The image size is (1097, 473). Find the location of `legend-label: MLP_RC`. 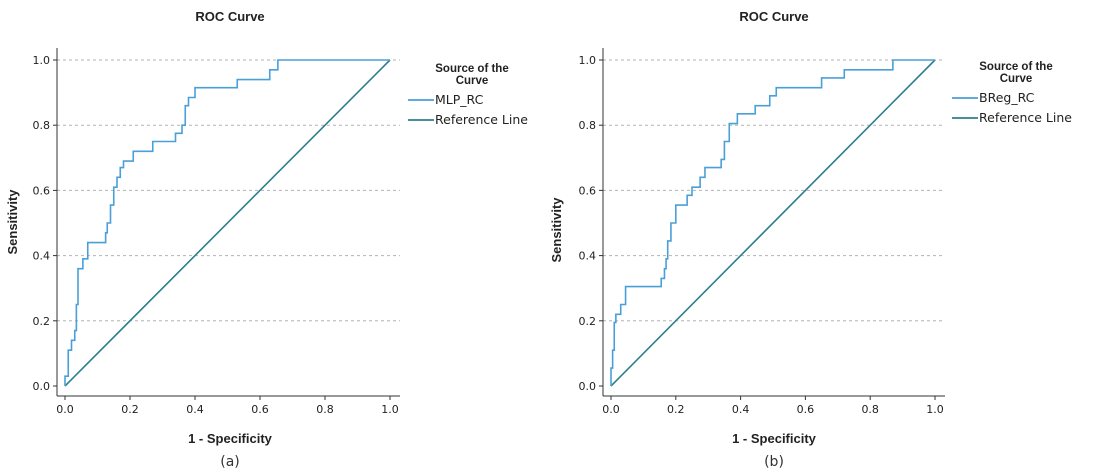

legend-label: MLP_RC is located at coordinates (459, 99).